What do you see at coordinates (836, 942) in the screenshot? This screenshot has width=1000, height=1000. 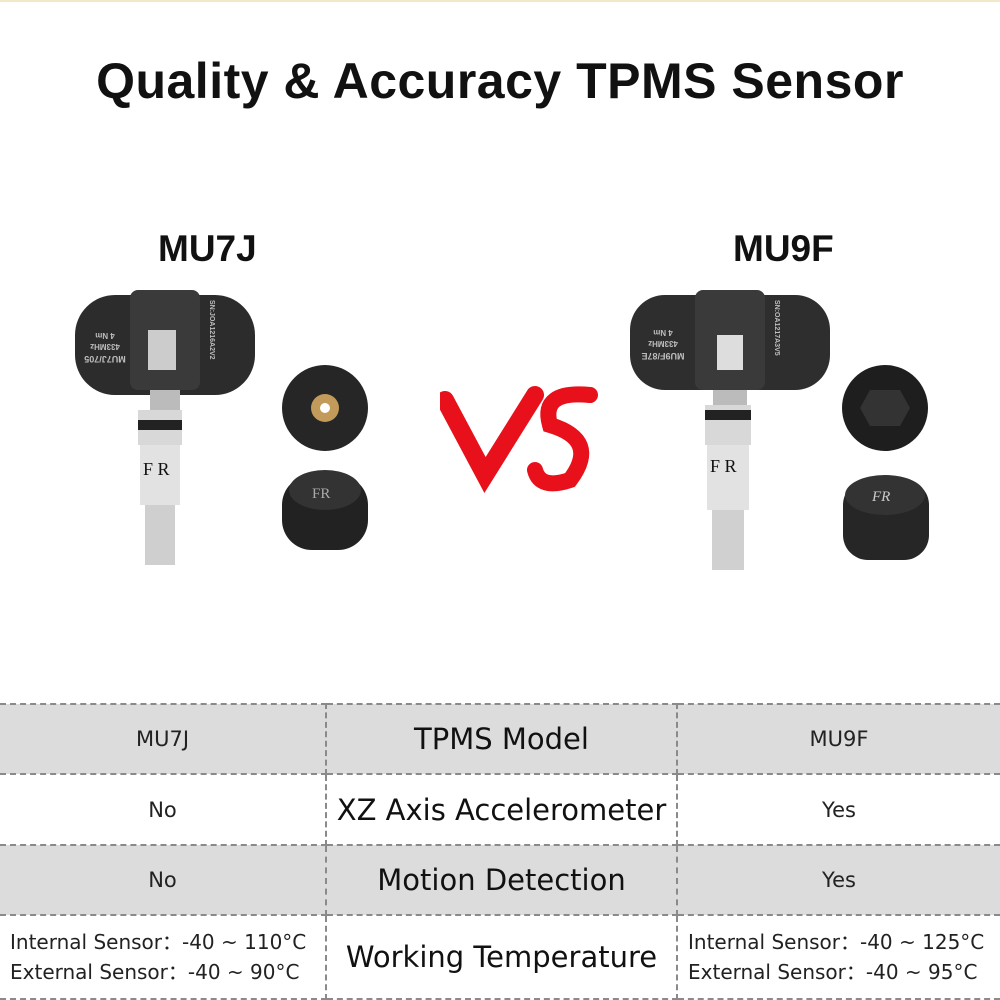 I see `internal-sensor-temp: Internal Sensor：-40 ~ 125°C` at bounding box center [836, 942].